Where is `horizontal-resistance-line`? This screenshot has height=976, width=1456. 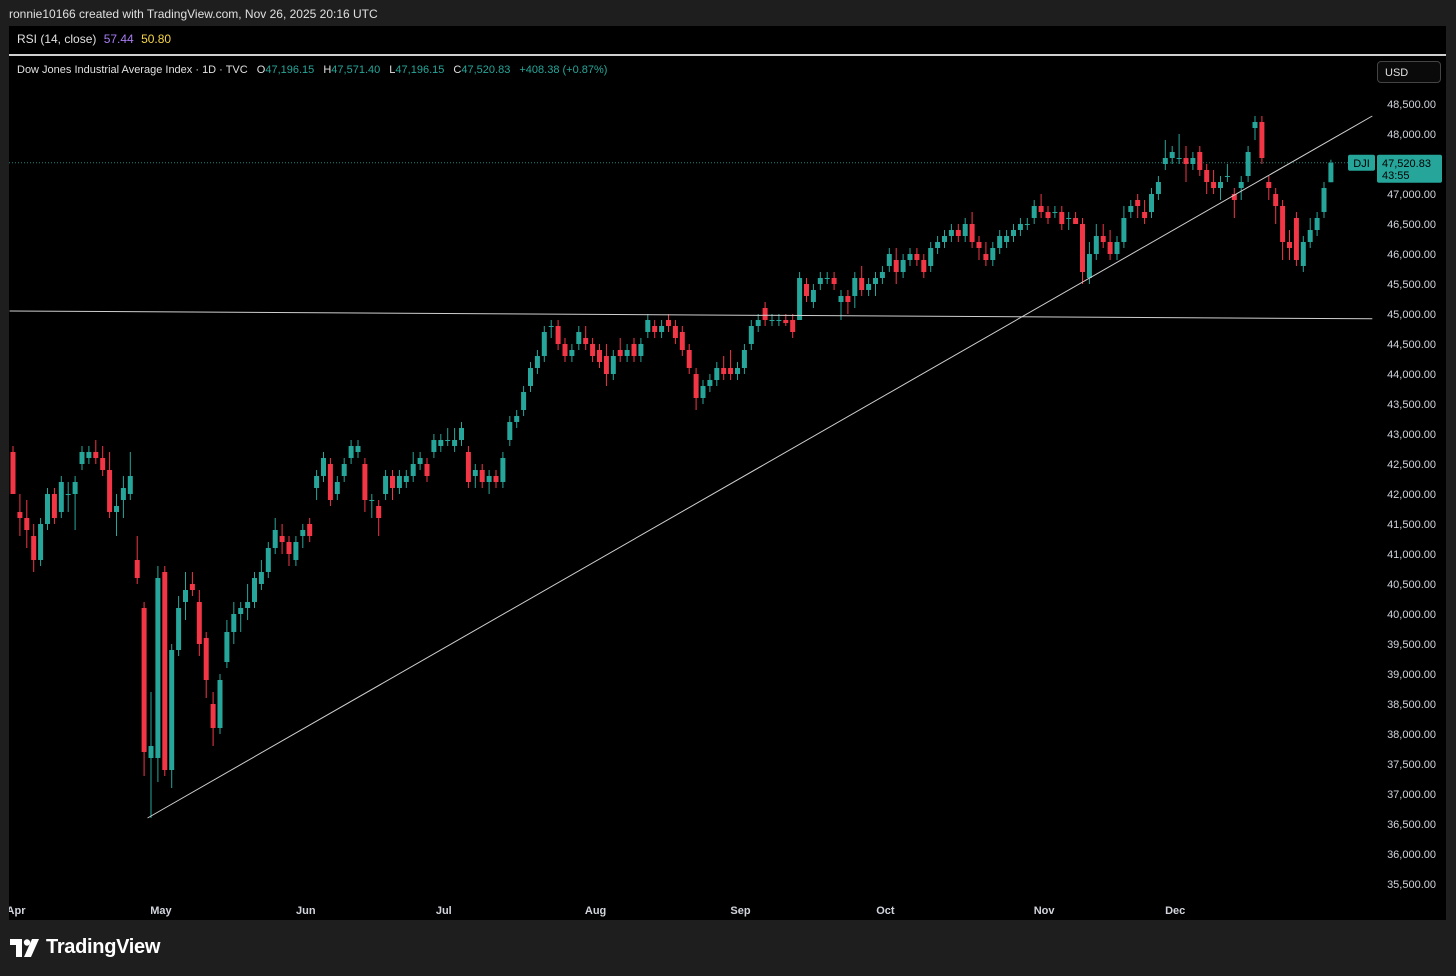
horizontal-resistance-line is located at coordinates (691, 315).